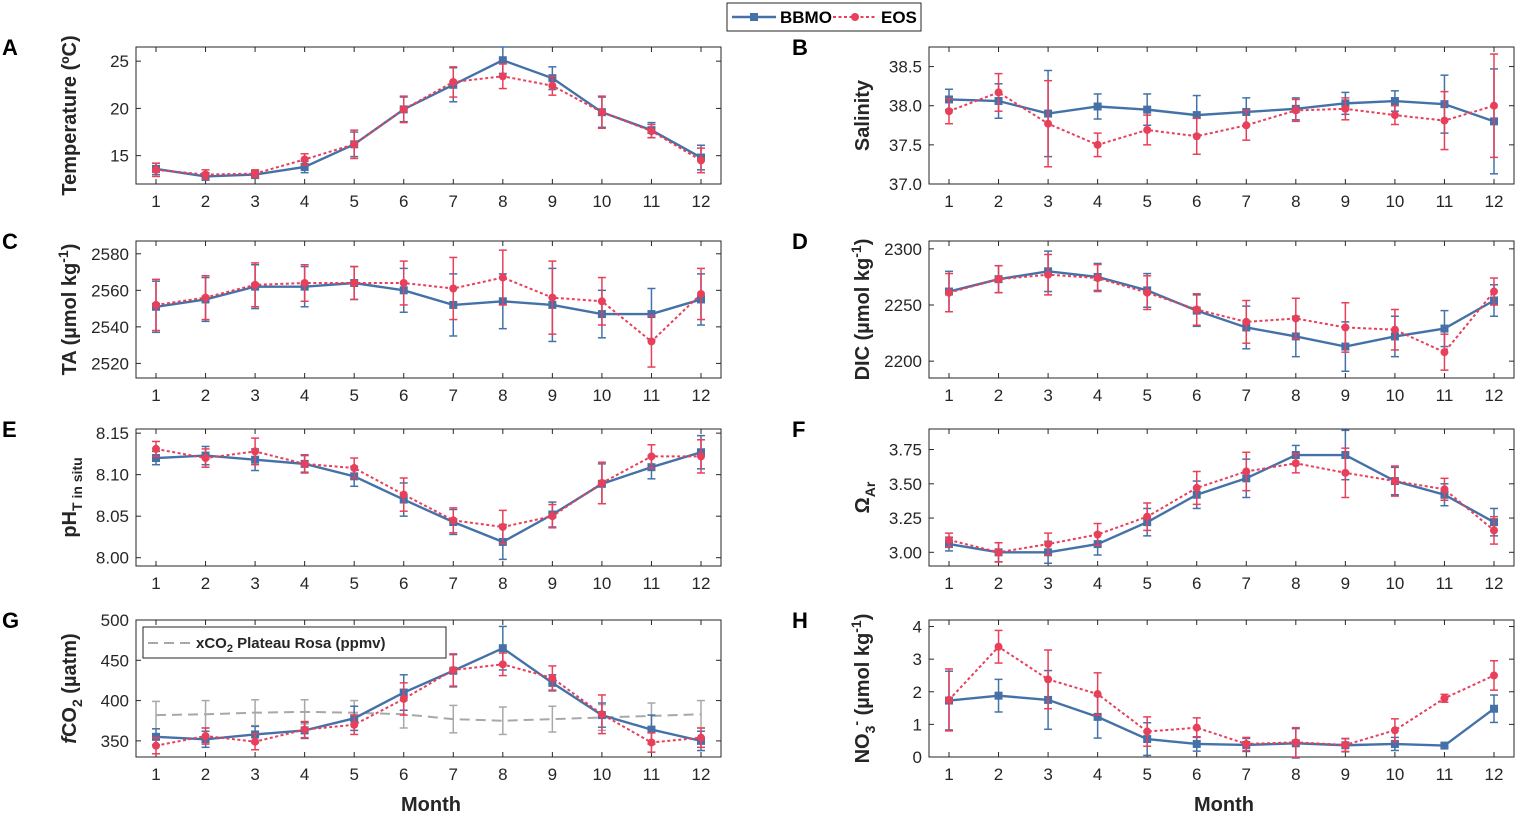  Describe the element at coordinates (119, 108) in the screenshot. I see `y-tick-label: 20` at that location.